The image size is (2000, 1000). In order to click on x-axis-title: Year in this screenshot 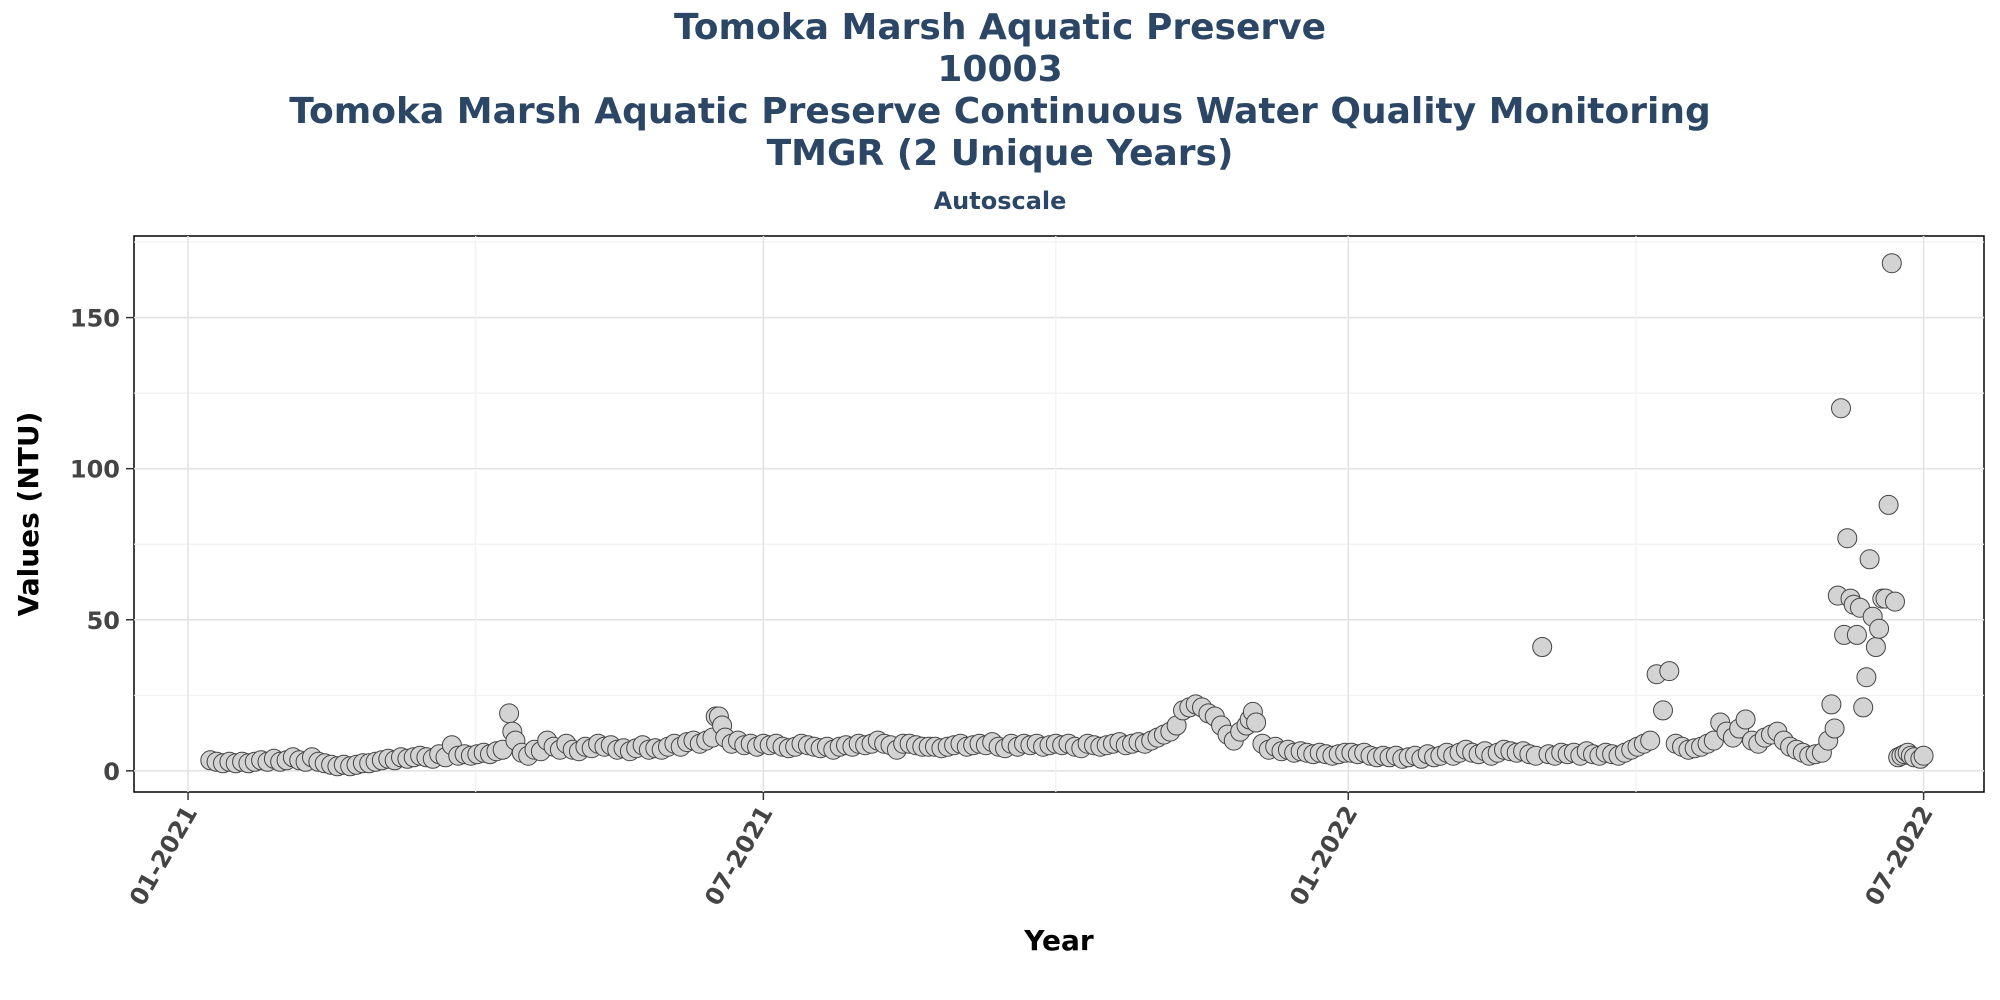, I will do `click(1058, 940)`.